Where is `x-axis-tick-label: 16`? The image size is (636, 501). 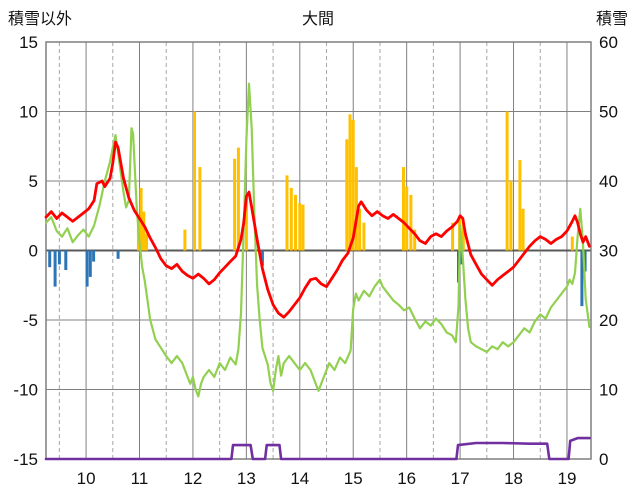 x-axis-tick-label: 16 is located at coordinates (406, 478).